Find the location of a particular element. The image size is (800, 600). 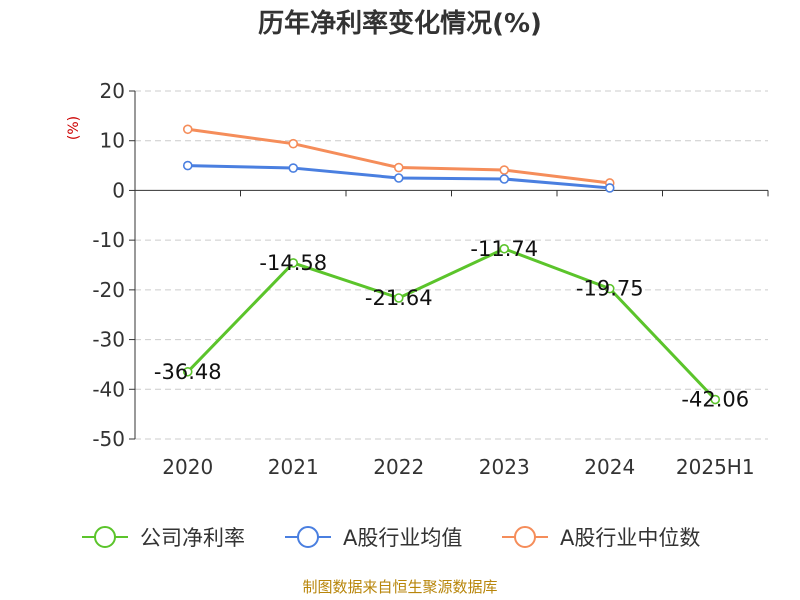

x-tick-label: 2020 is located at coordinates (187, 467).